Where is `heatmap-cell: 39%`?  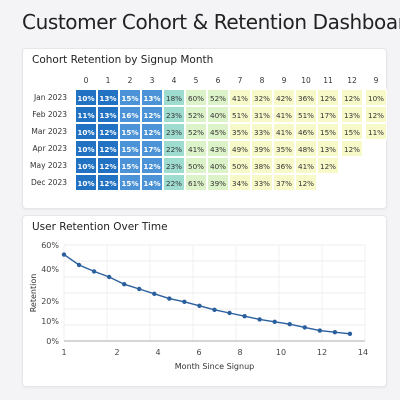 heatmap-cell: 39% is located at coordinates (262, 148).